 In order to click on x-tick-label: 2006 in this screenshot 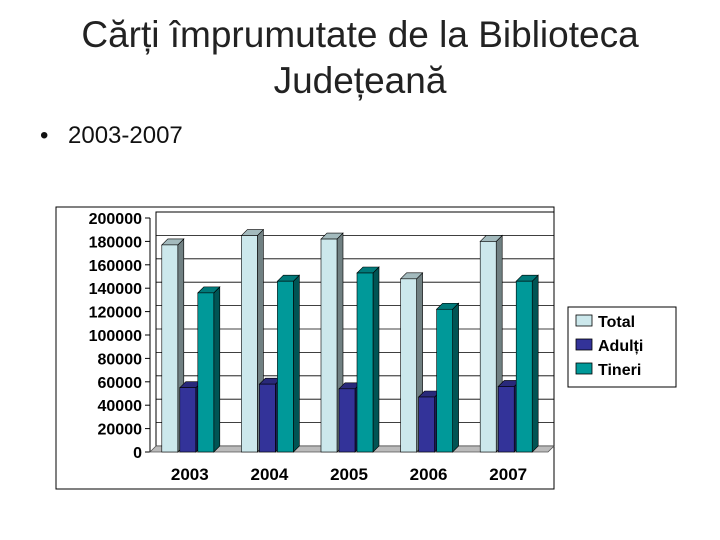, I will do `click(429, 474)`.